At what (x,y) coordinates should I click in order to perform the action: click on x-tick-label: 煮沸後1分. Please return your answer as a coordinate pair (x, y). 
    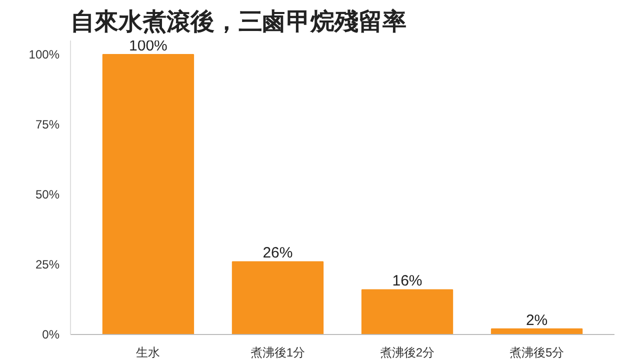
    Looking at the image, I should click on (278, 353).